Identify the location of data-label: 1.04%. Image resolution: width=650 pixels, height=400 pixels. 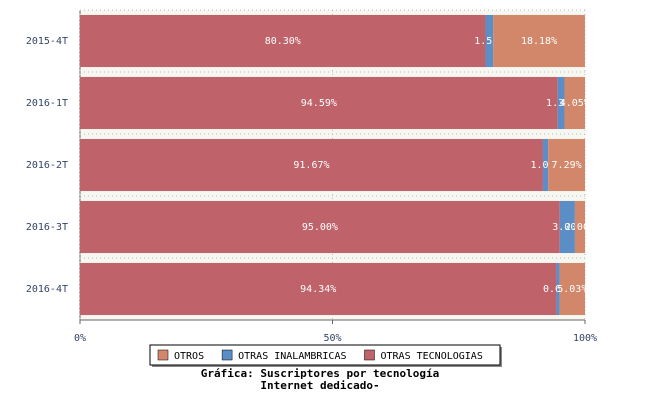
(546, 165).